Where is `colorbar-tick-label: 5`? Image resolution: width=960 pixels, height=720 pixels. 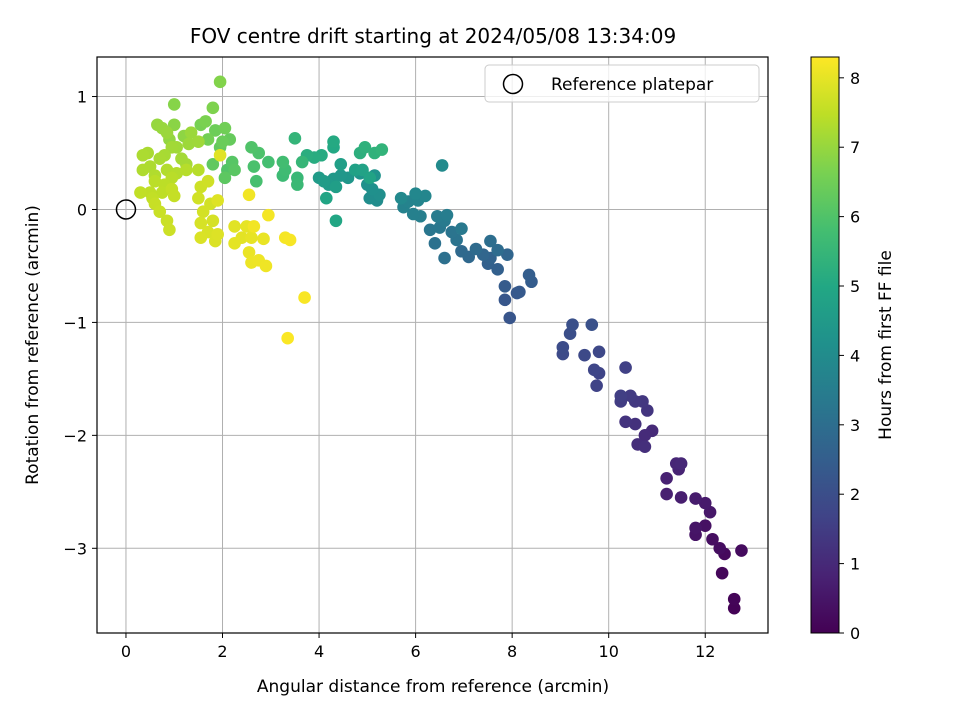
colorbar-tick-label: 5 is located at coordinates (855, 286).